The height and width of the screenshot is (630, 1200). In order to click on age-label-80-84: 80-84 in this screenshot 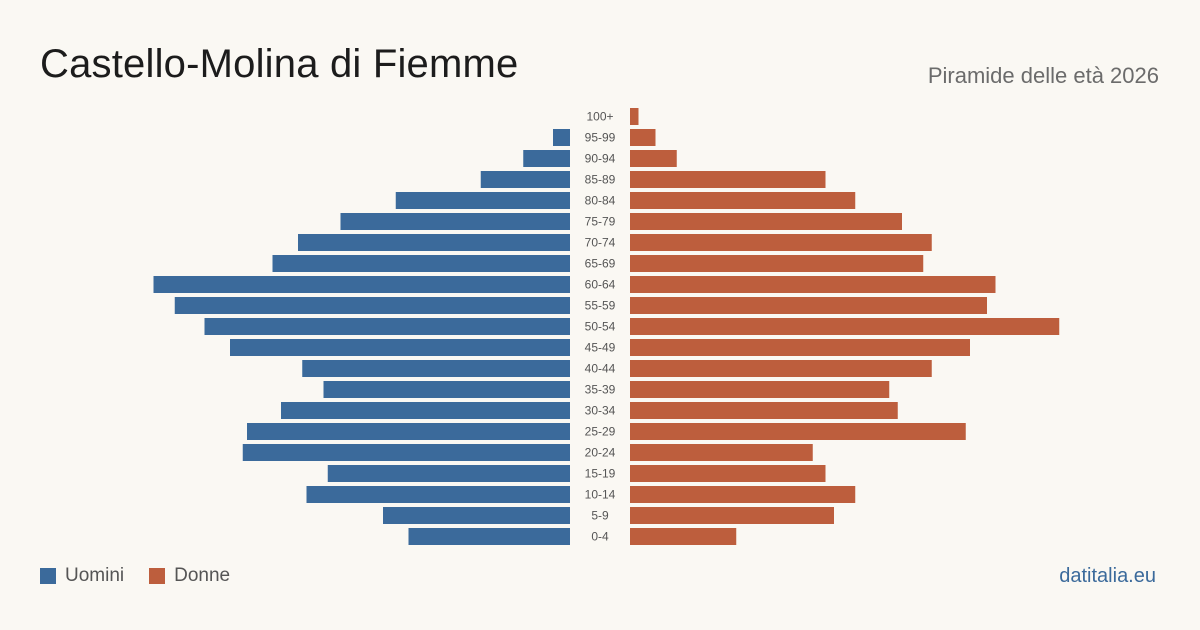, I will do `click(600, 201)`.